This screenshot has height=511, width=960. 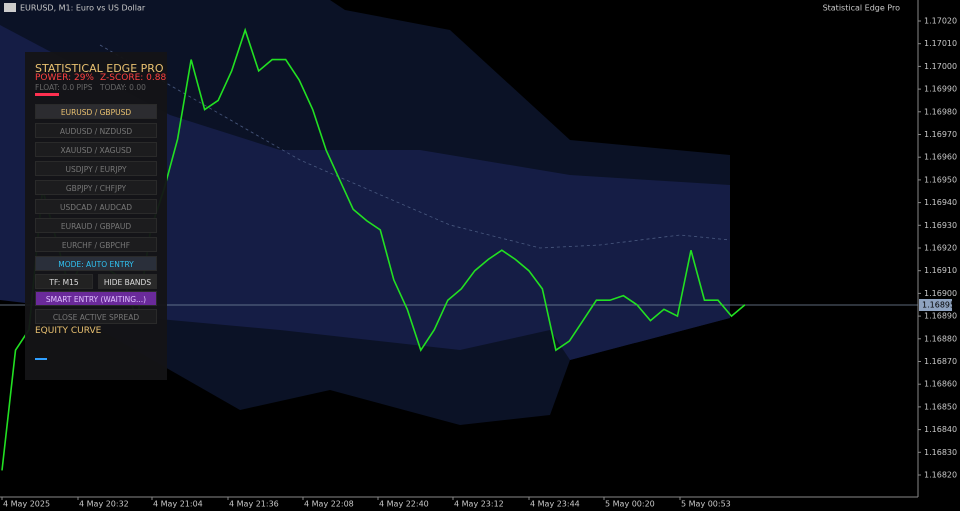 What do you see at coordinates (940, 361) in the screenshot?
I see `price-label: 1.16870` at bounding box center [940, 361].